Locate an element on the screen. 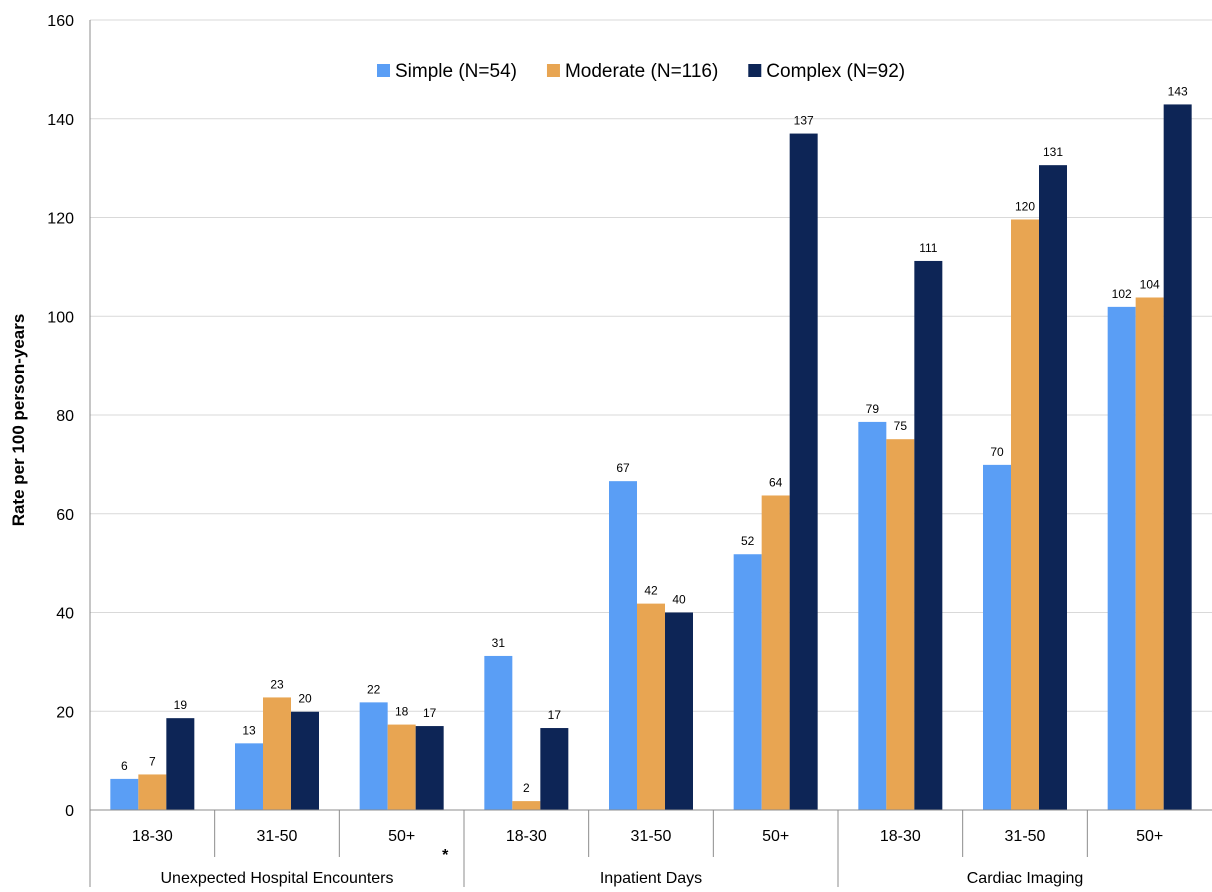  data-label: 111 is located at coordinates (928, 248).